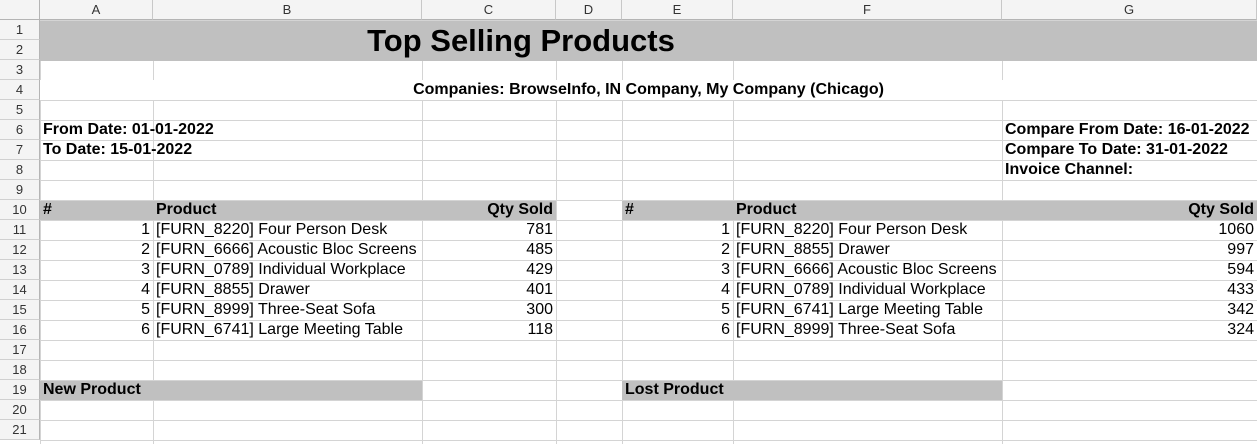 This screenshot has height=444, width=1257. Describe the element at coordinates (539, 249) in the screenshot. I see `left-row-qty: 485` at that location.